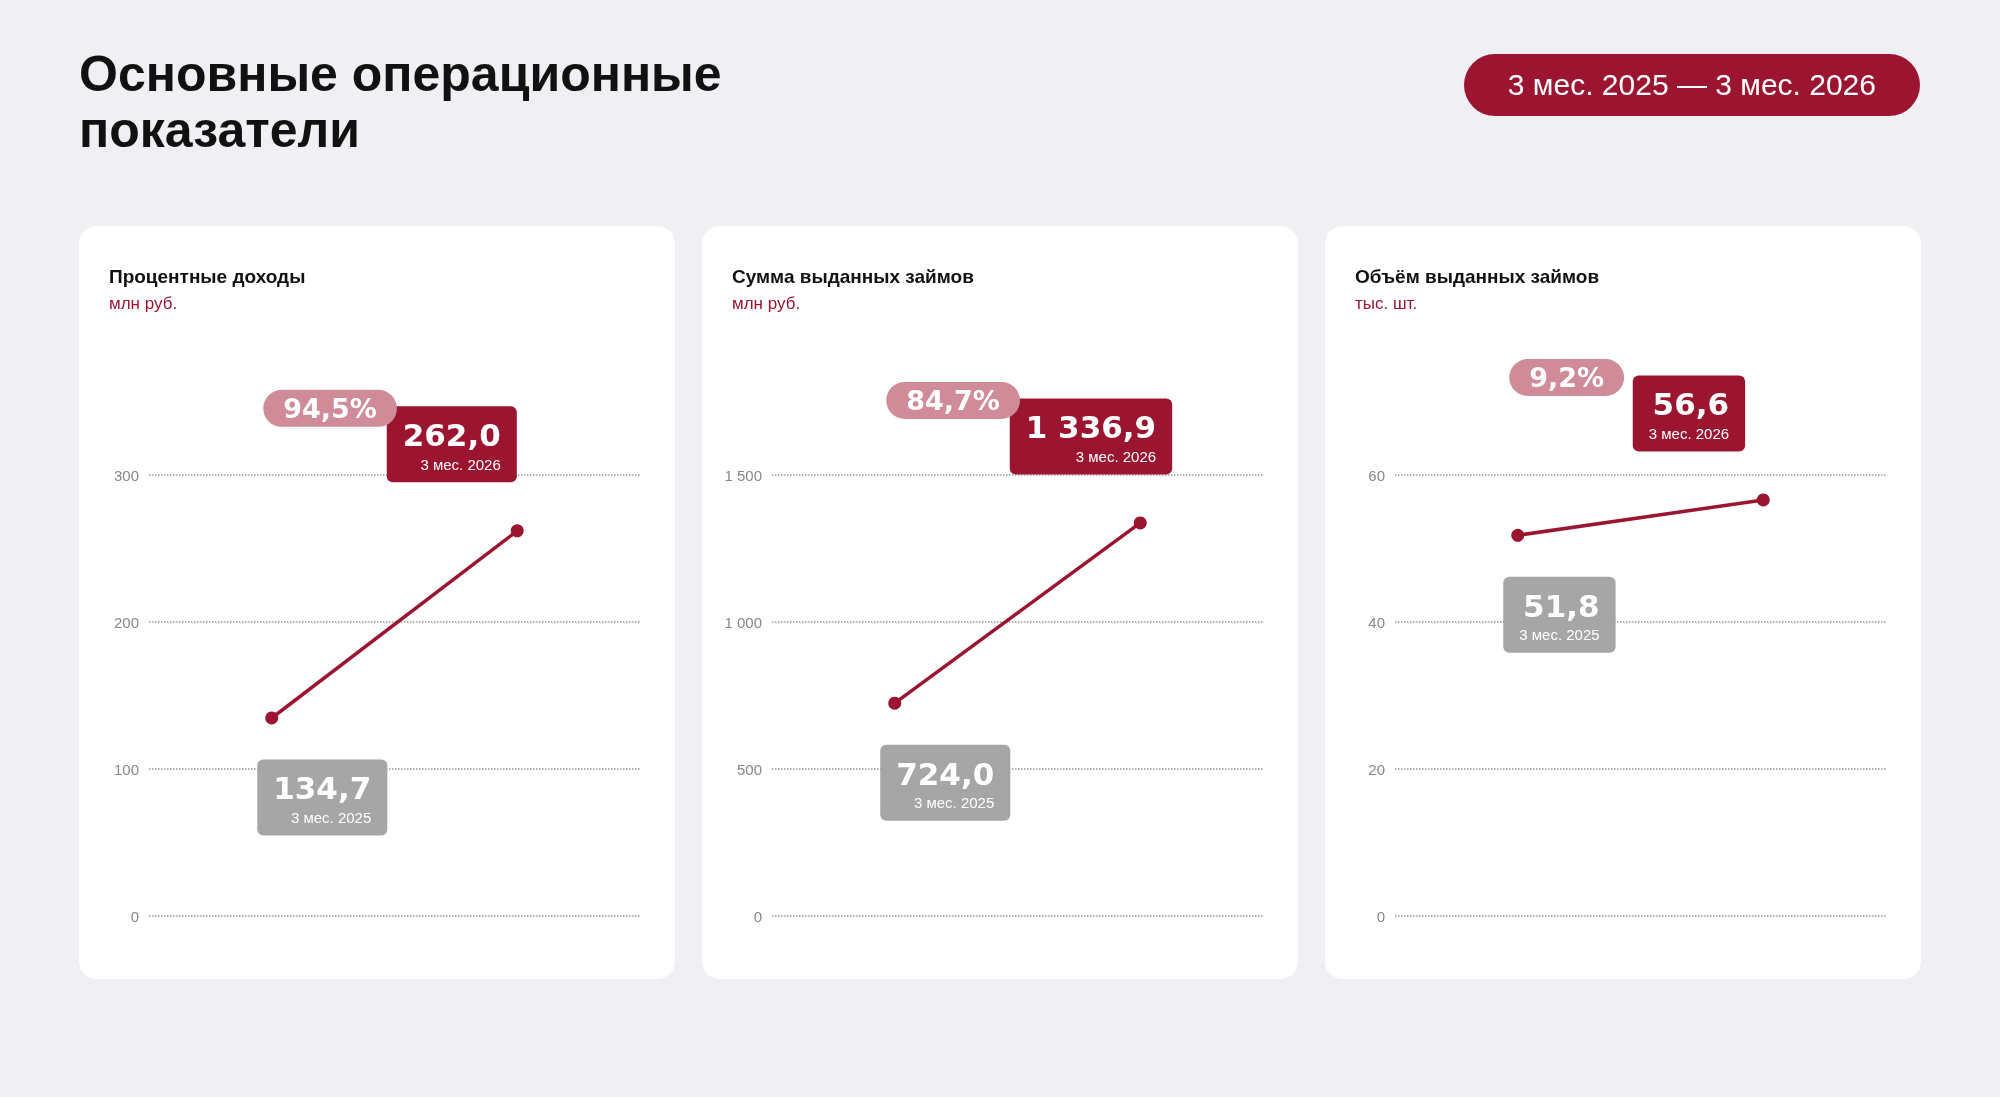 This screenshot has height=1097, width=2000. I want to click on y-tick-label: 500, so click(749, 769).